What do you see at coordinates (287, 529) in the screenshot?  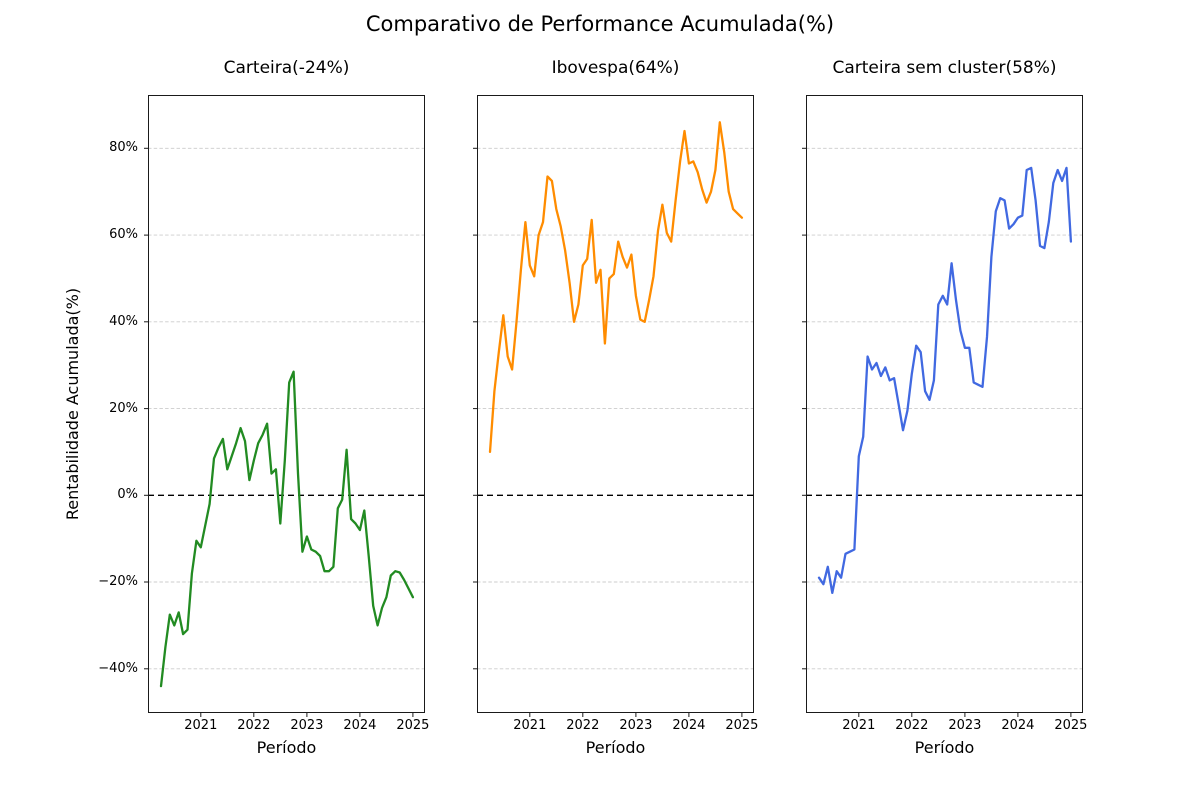 I see `carteira-line` at bounding box center [287, 529].